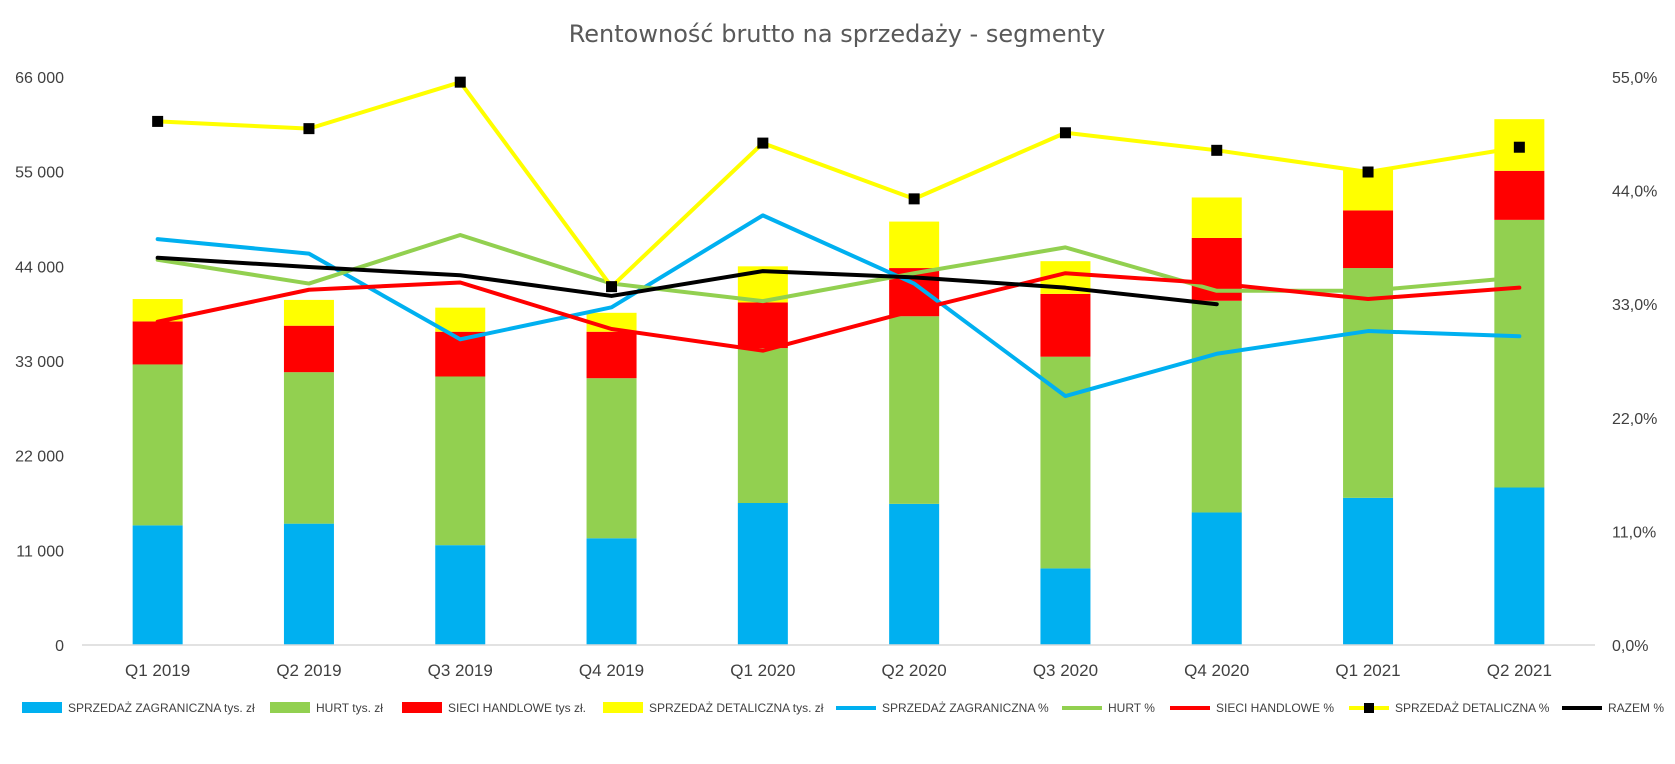  I want to click on legend-label: SIECI HANDLOWE %, so click(1275, 708).